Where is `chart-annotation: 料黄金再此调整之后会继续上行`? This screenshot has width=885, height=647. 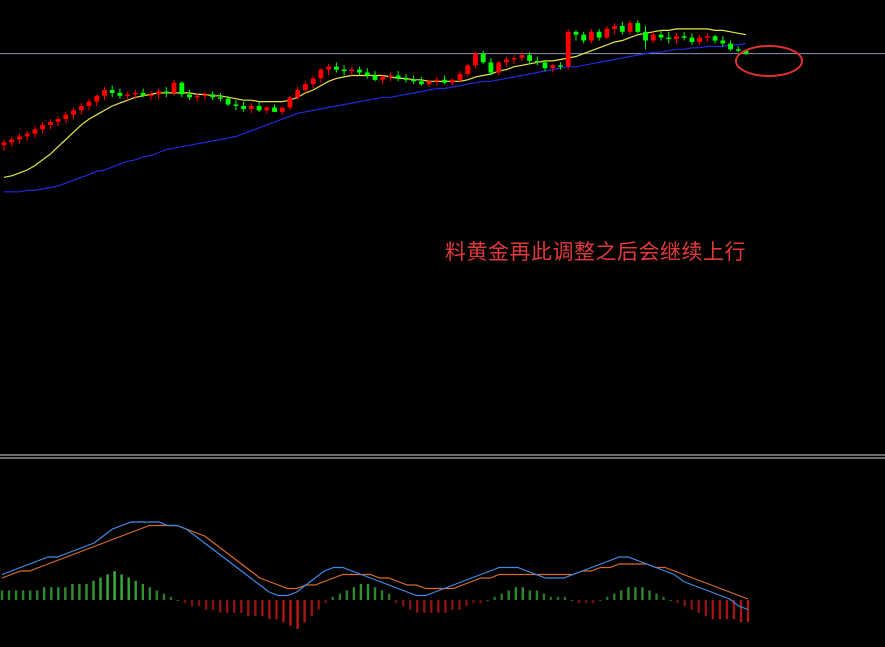 chart-annotation: 料黄金再此调整之后会继续上行 is located at coordinates (595, 252).